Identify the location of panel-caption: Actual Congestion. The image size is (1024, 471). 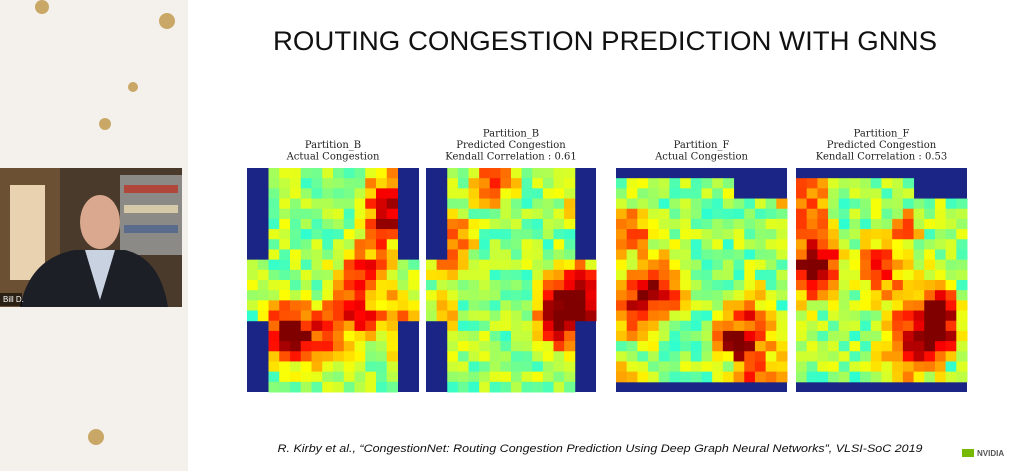
(333, 157).